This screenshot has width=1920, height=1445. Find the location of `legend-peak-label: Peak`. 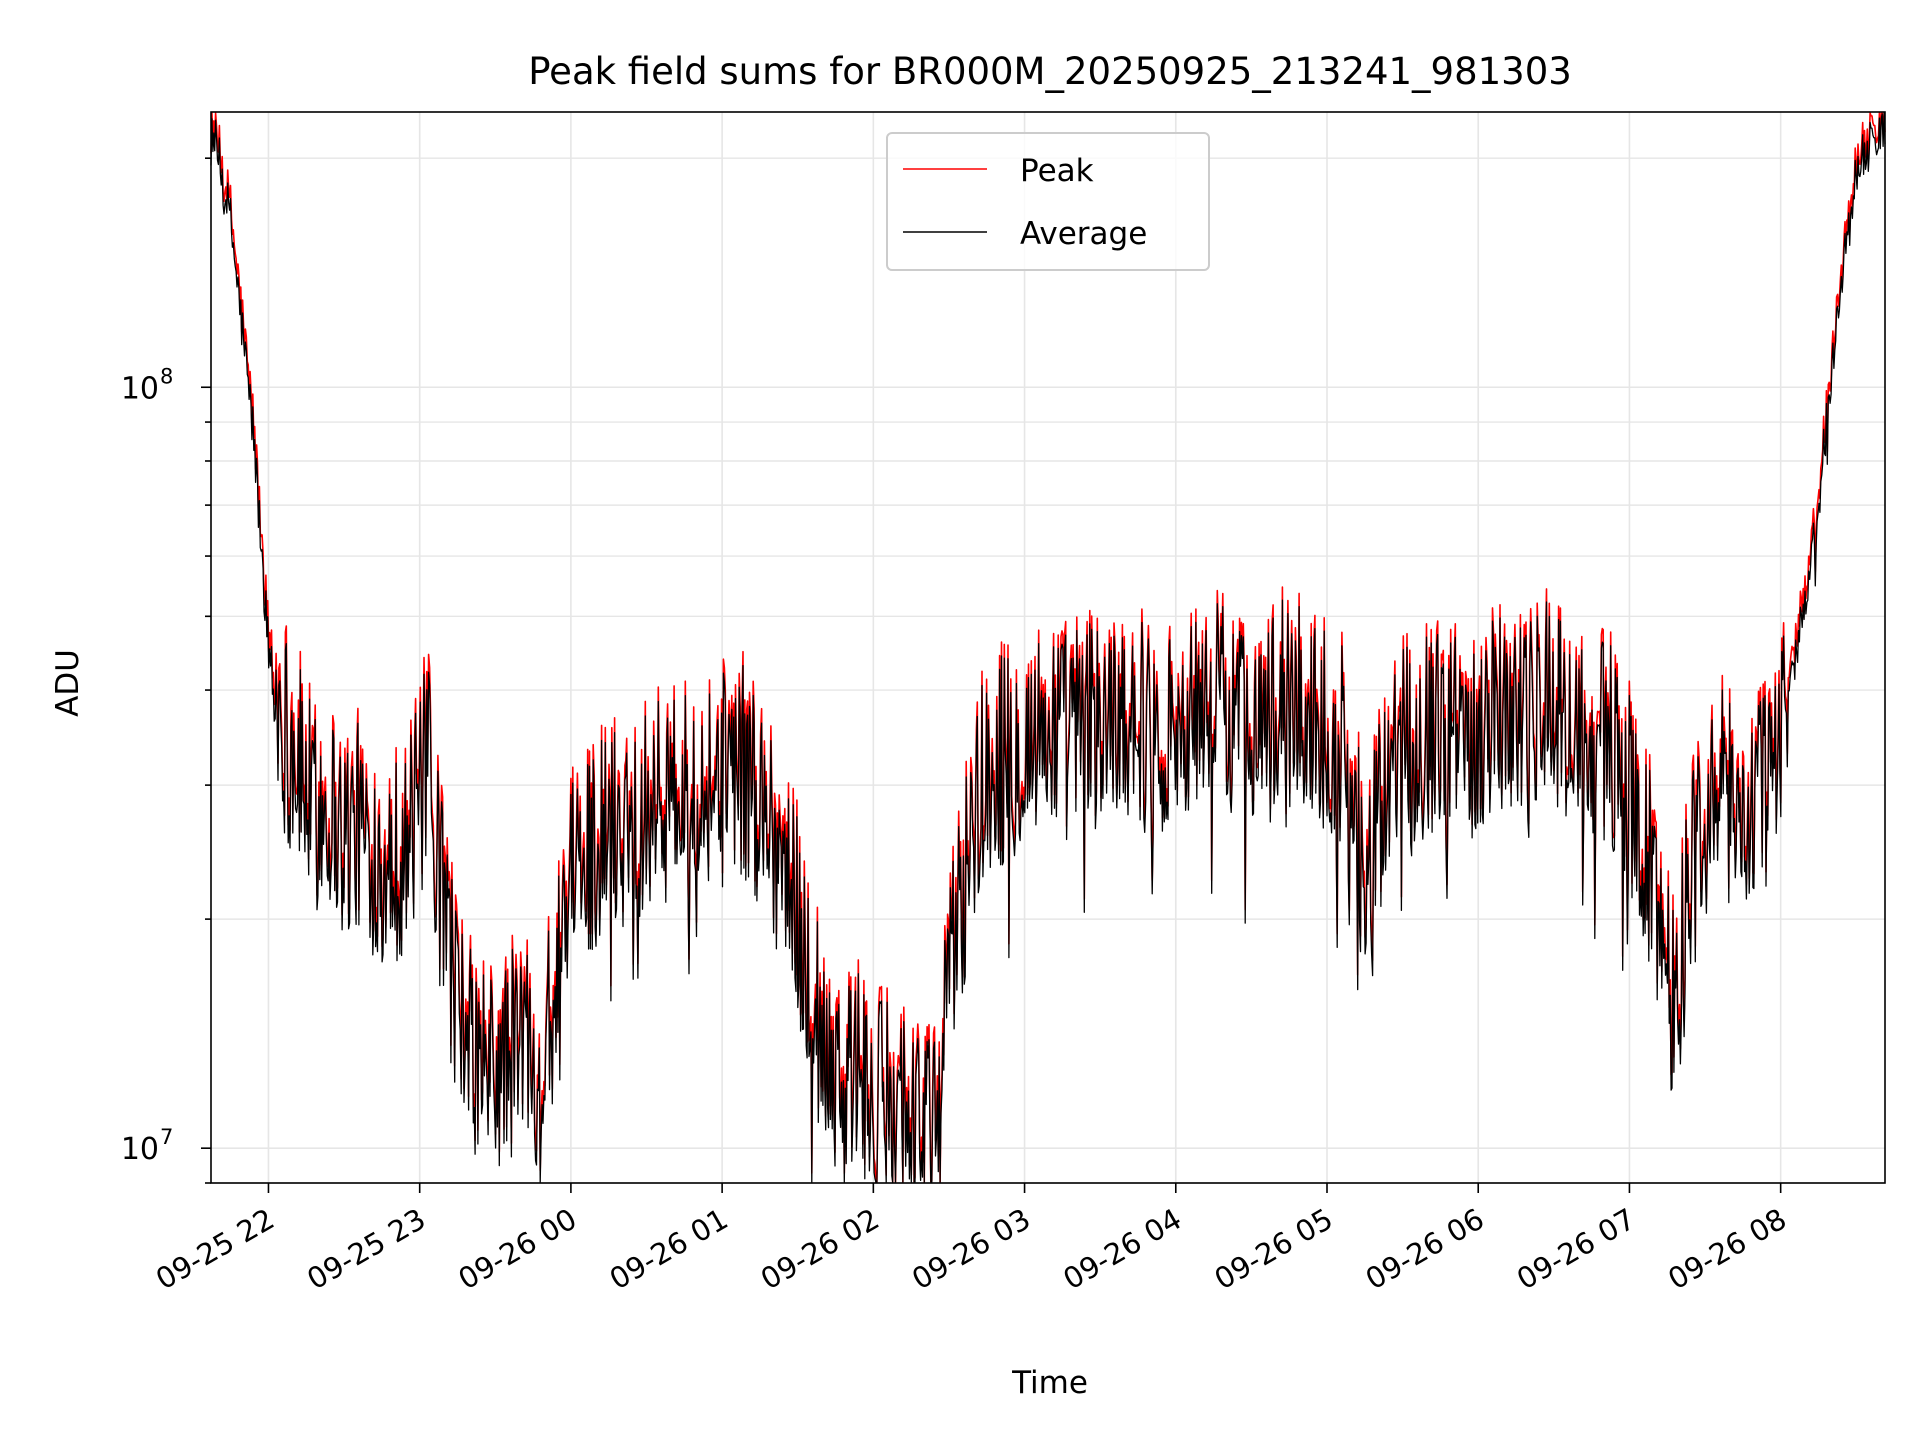

legend-peak-label: Peak is located at coordinates (1057, 171).